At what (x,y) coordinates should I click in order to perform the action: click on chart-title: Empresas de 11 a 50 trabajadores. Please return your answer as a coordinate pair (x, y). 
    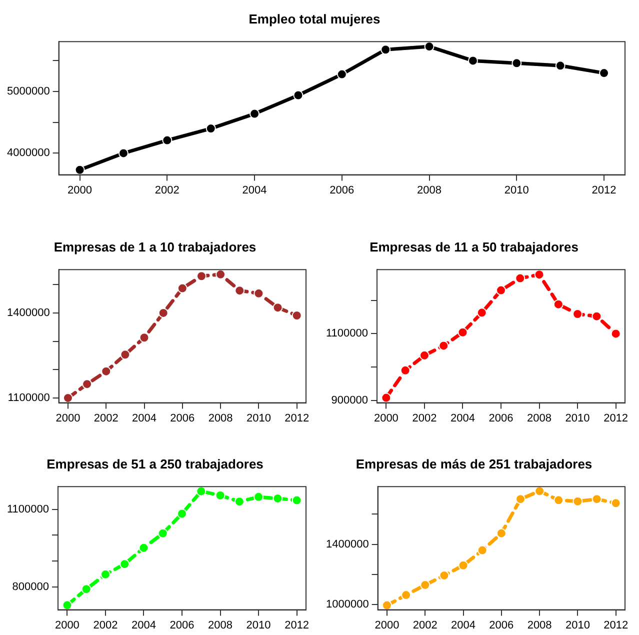
    Looking at the image, I should click on (474, 246).